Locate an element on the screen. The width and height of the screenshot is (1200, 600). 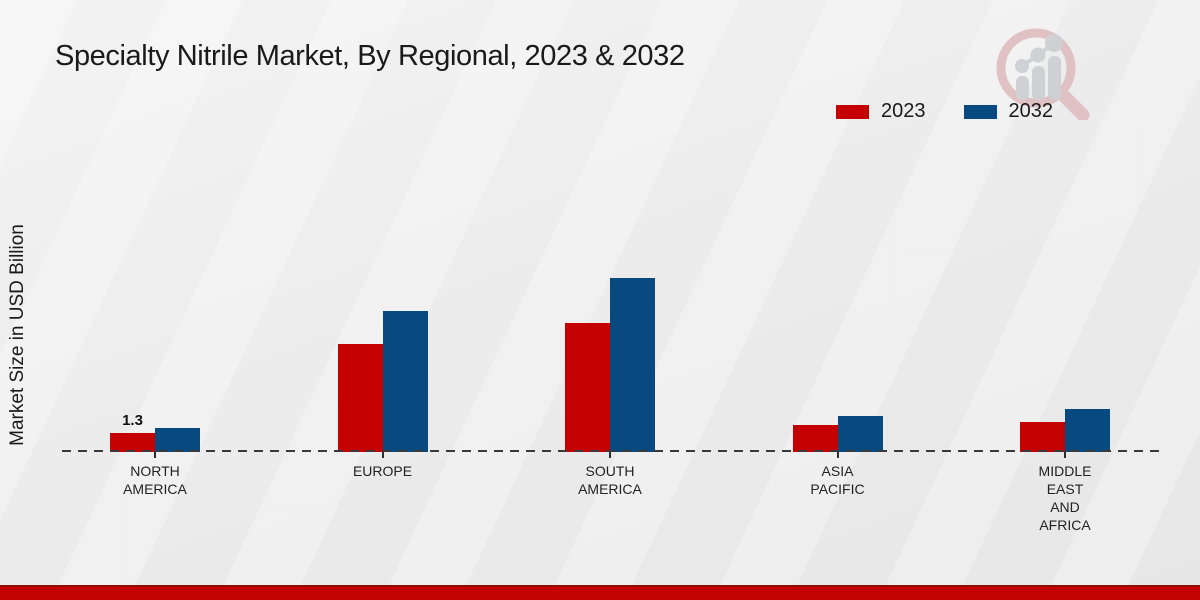
legend-swatch-2023 is located at coordinates (852, 111).